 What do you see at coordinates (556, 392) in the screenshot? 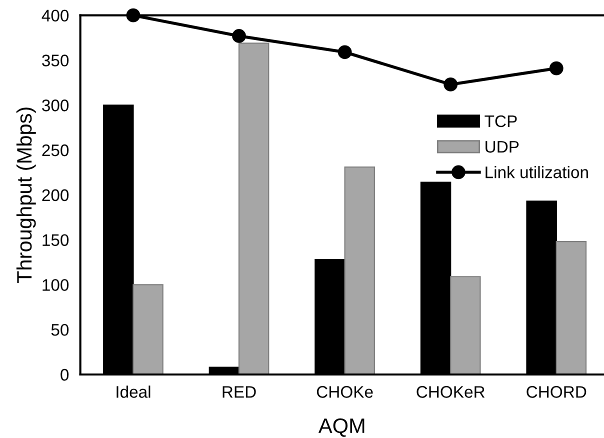
I see `x-tick-label: CHORD` at bounding box center [556, 392].